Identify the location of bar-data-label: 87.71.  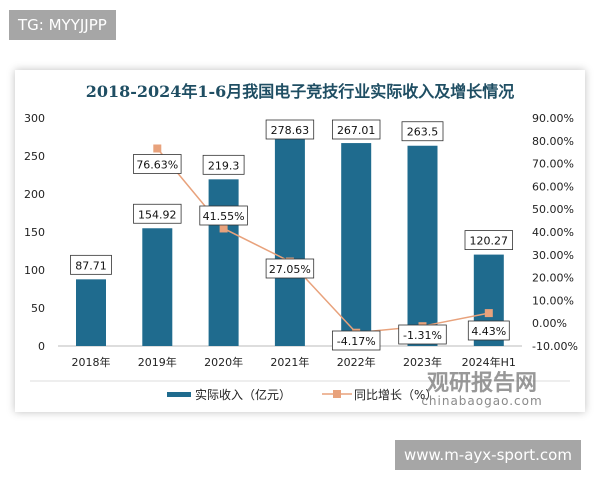
(91, 265).